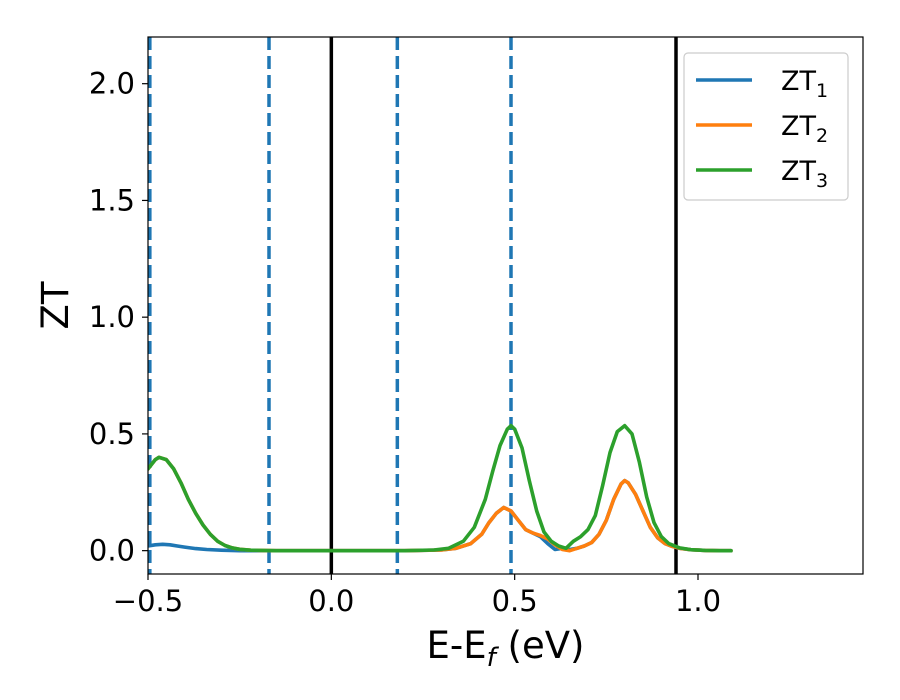  What do you see at coordinates (822, 181) in the screenshot?
I see `legend-label-subscript: 3` at bounding box center [822, 181].